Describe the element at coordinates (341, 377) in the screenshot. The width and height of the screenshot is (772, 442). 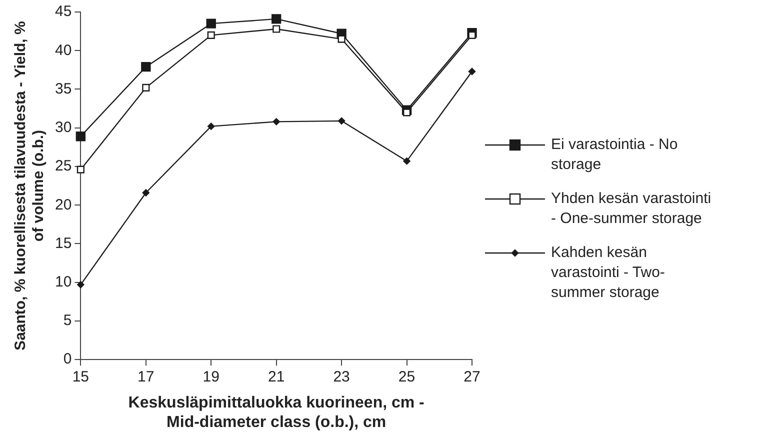
I see `x-tick-label: 23` at that location.